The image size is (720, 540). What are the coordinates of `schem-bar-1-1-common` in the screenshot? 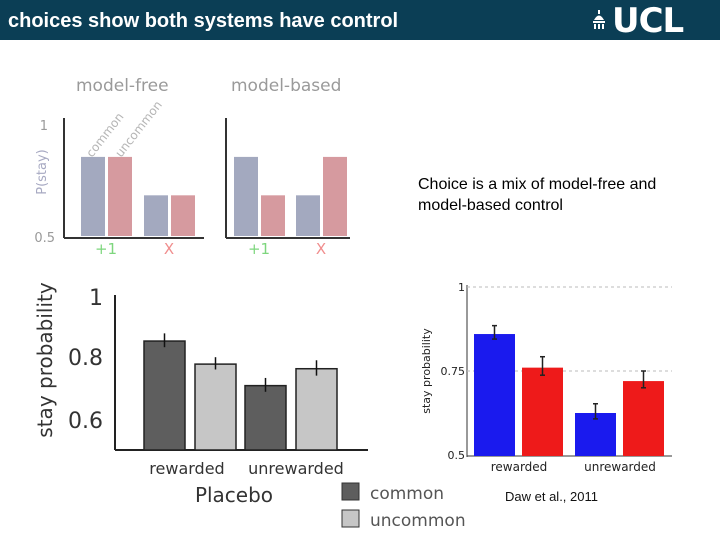 It's located at (93, 196).